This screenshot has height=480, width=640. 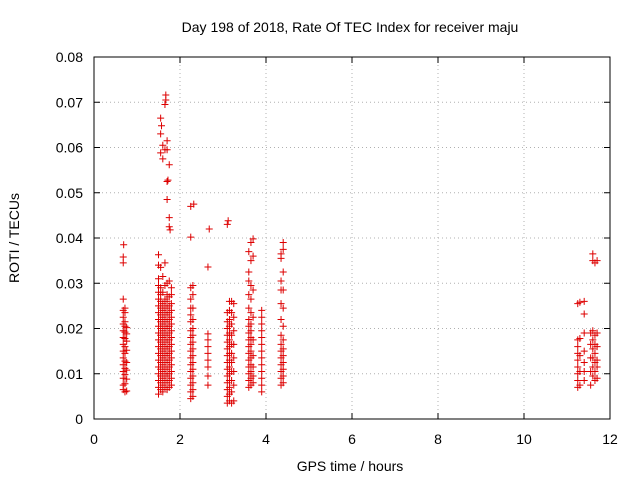 What do you see at coordinates (350, 466) in the screenshot?
I see `x-axis-label: GPS time / hours` at bounding box center [350, 466].